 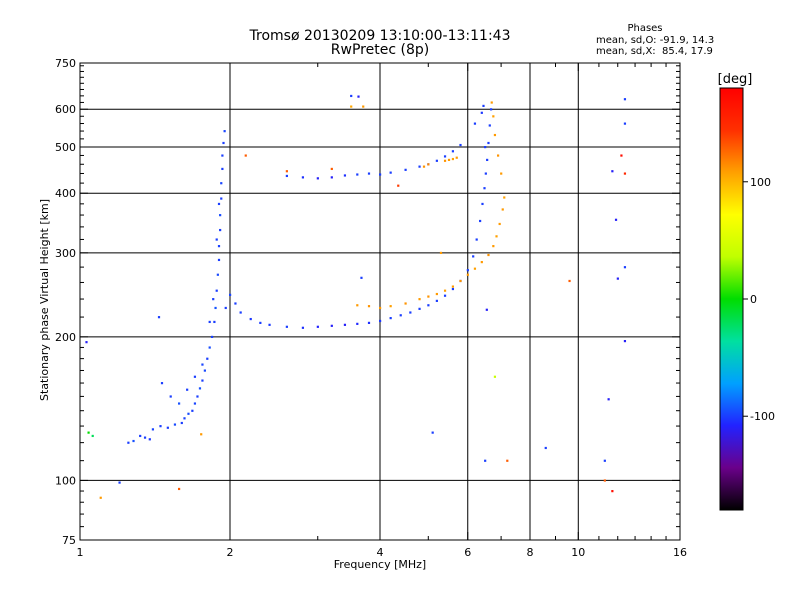 What do you see at coordinates (655, 40) in the screenshot?
I see `info-line1: mean, sd,O: -91.9, 14.3` at bounding box center [655, 40].